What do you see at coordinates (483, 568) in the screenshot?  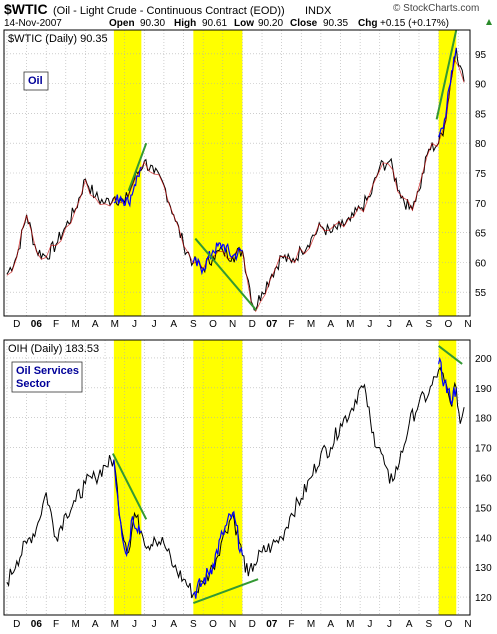 I see `y-tick-label: 130` at bounding box center [483, 568].